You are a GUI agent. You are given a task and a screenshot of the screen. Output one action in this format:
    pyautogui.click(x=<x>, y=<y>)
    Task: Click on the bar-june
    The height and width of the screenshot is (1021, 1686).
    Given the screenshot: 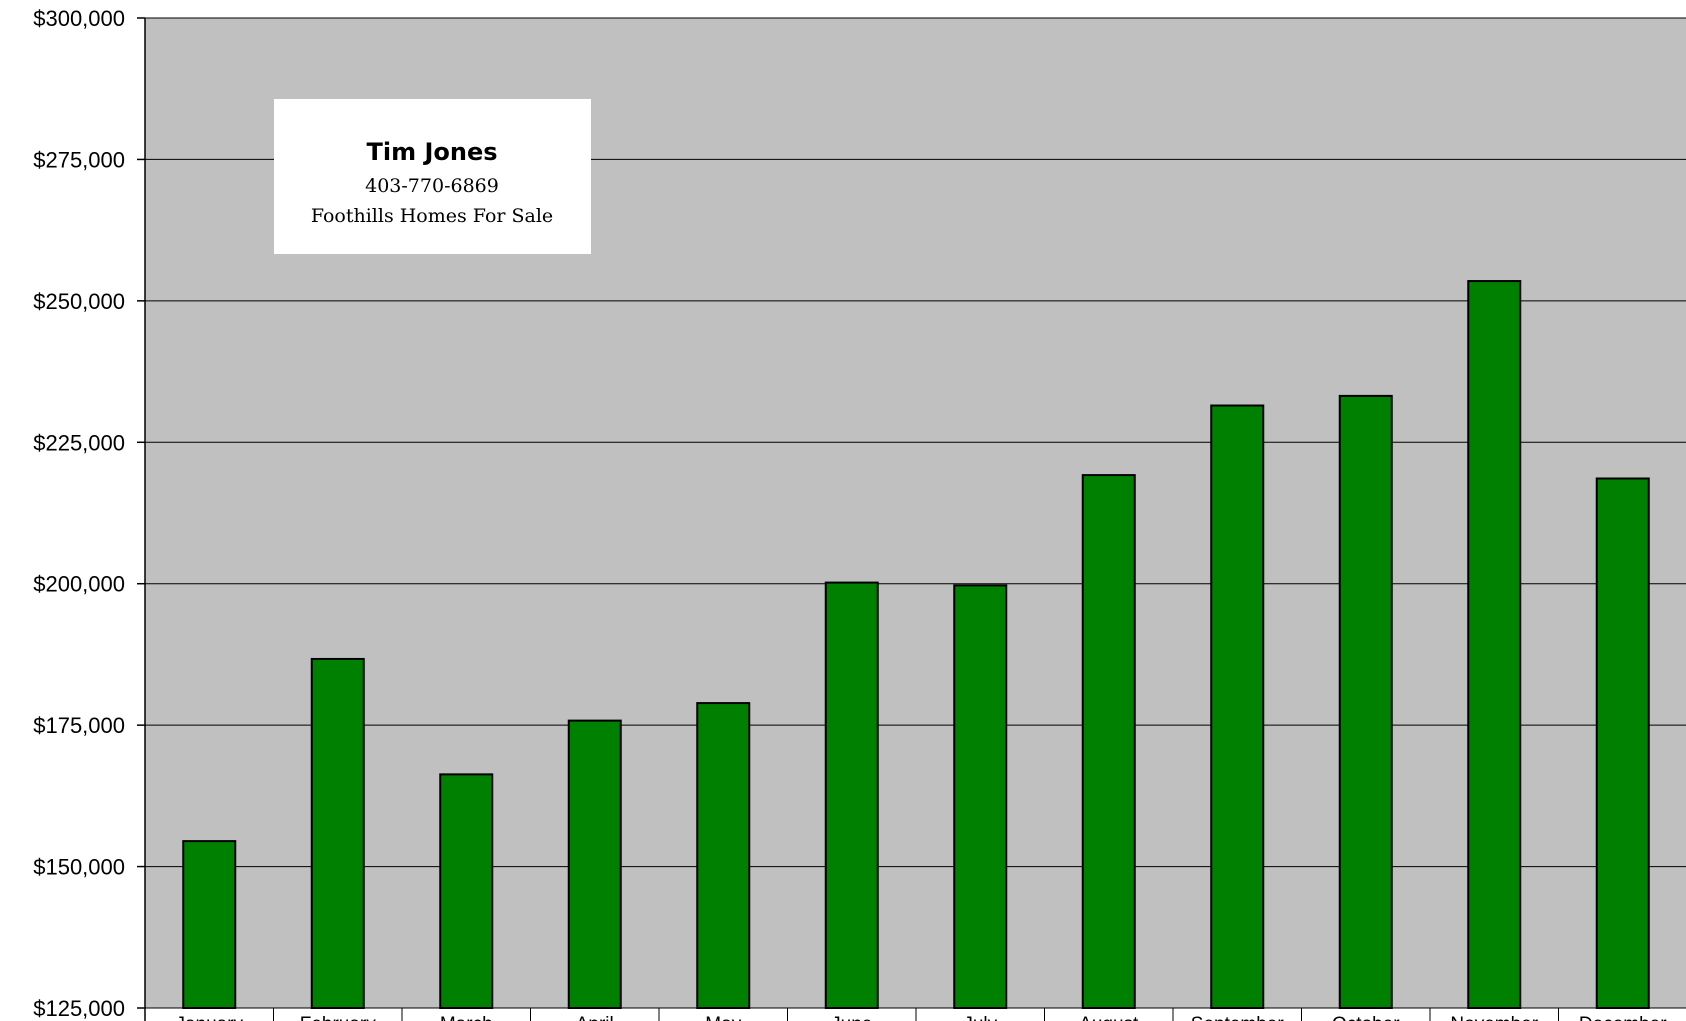 What is the action you would take?
    pyautogui.click(x=851, y=795)
    